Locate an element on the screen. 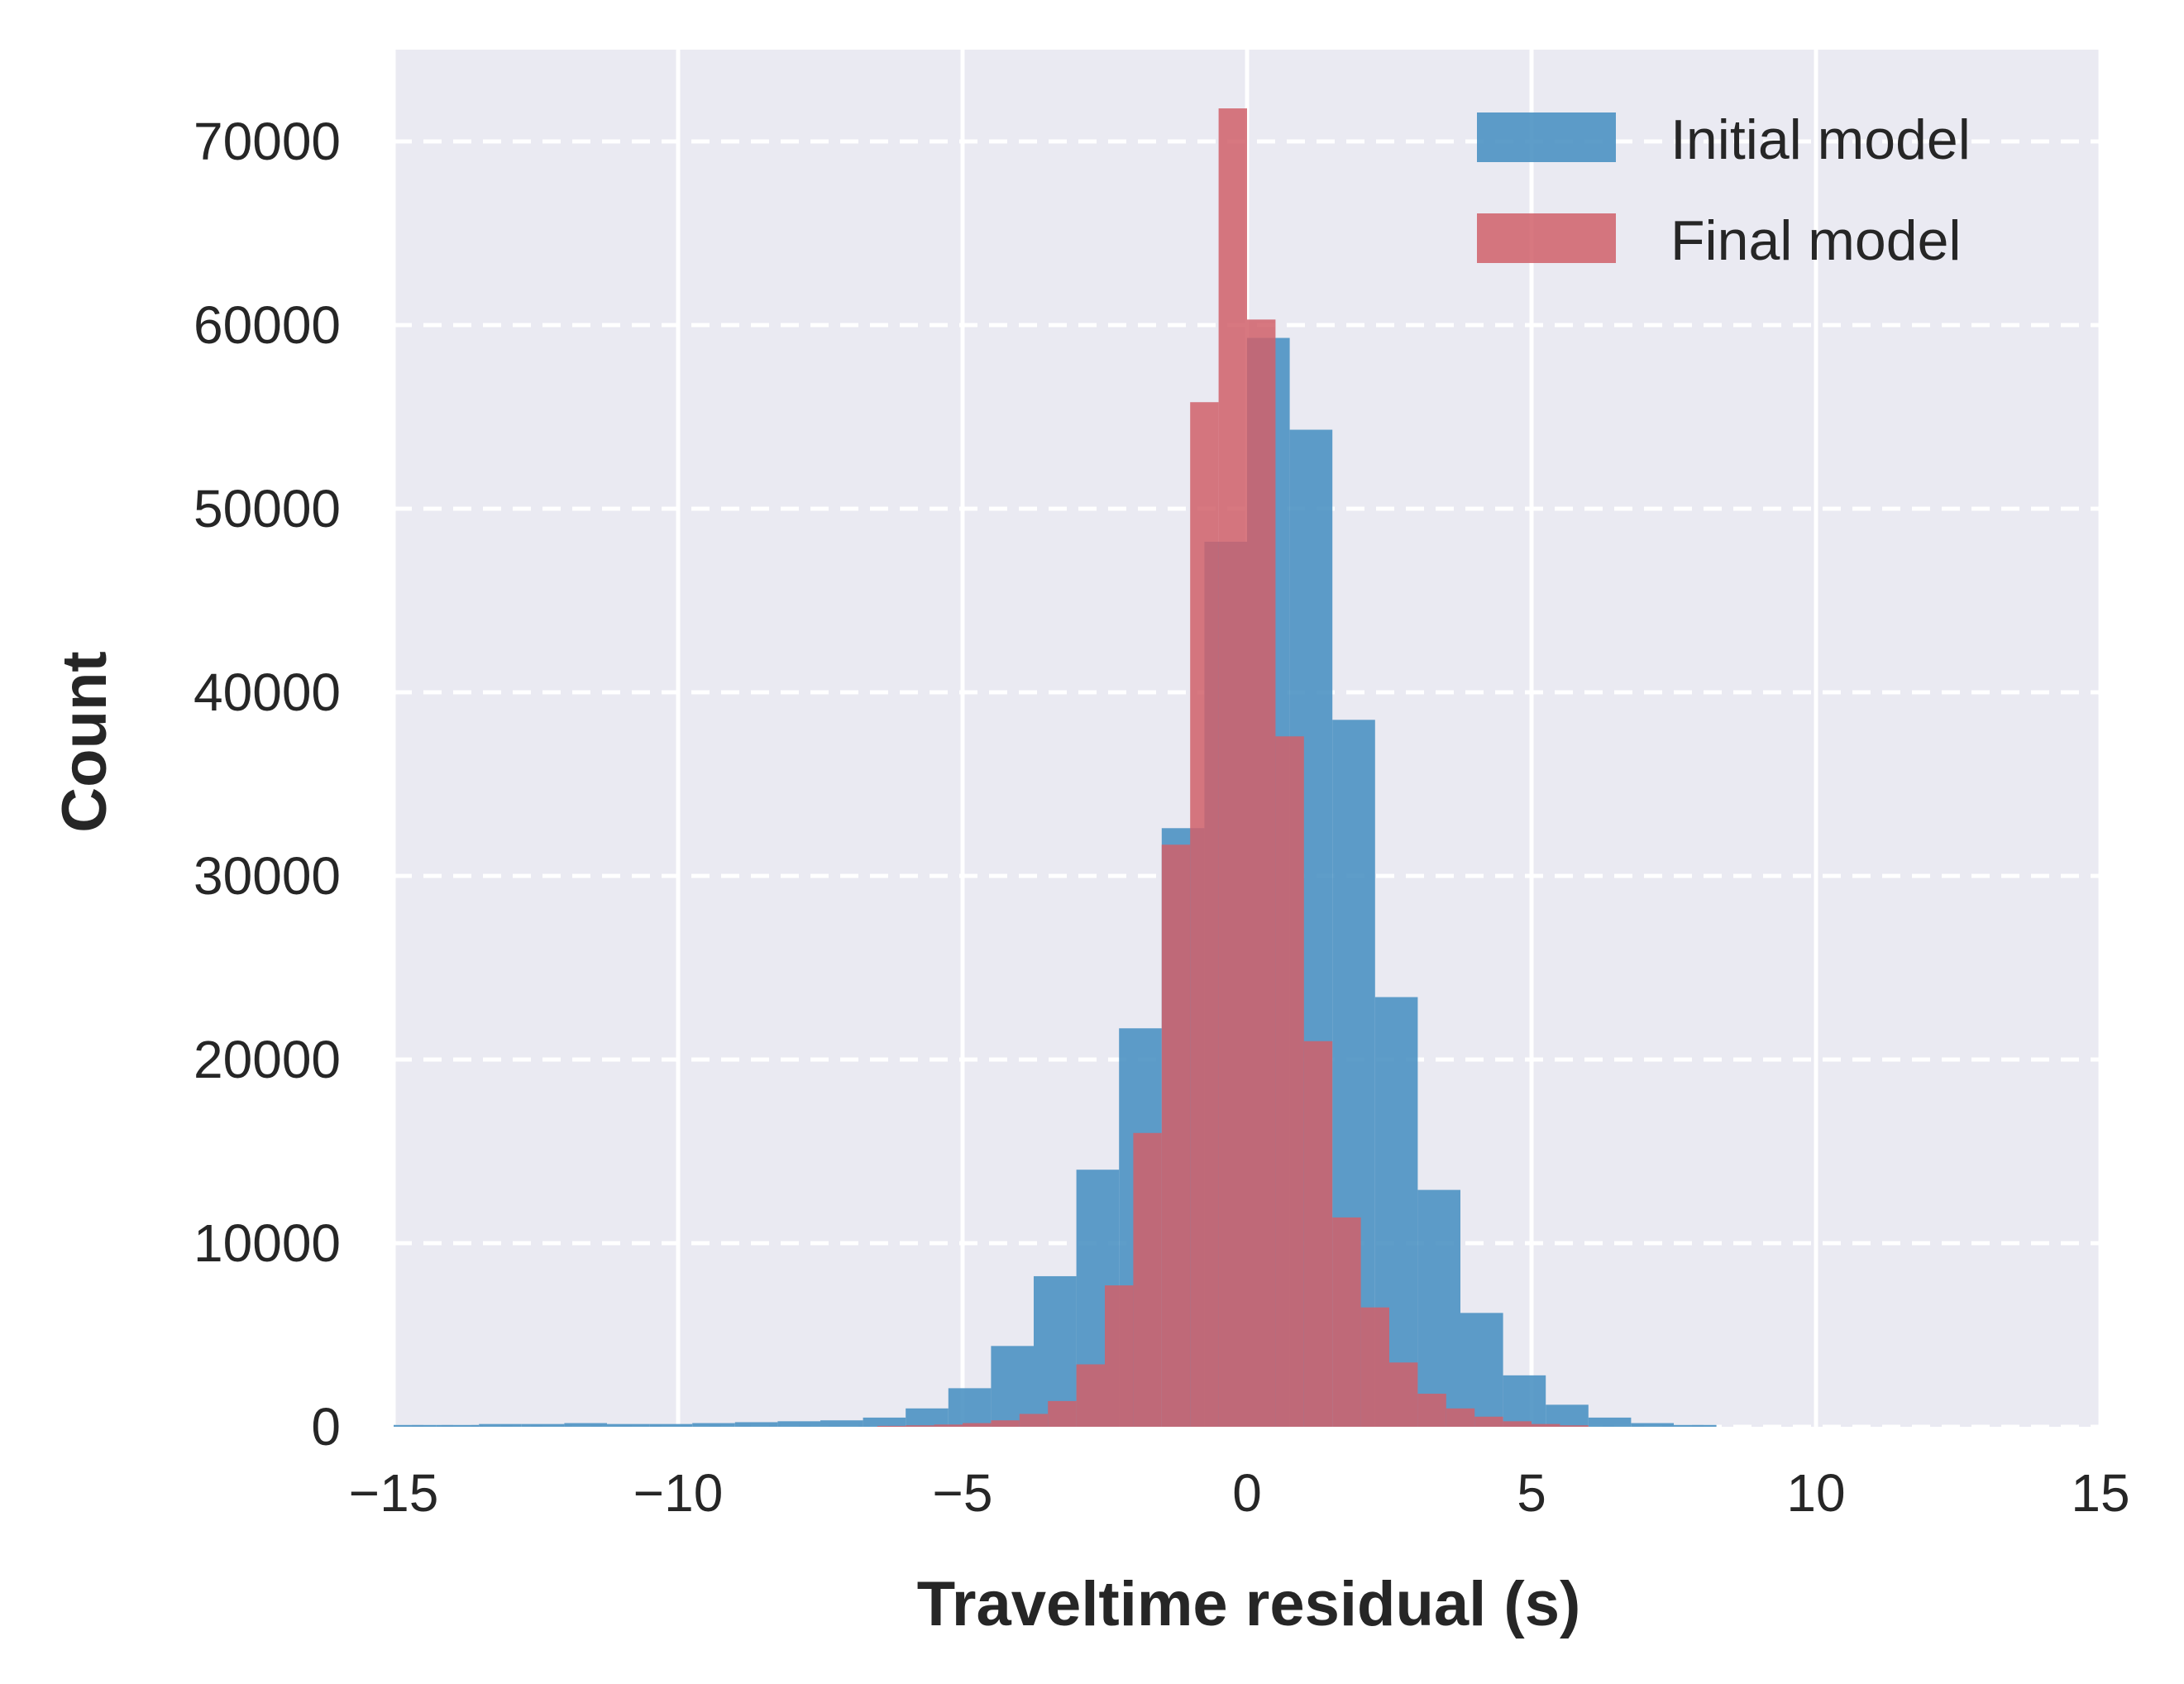  legend-swatch-final is located at coordinates (1546, 238).